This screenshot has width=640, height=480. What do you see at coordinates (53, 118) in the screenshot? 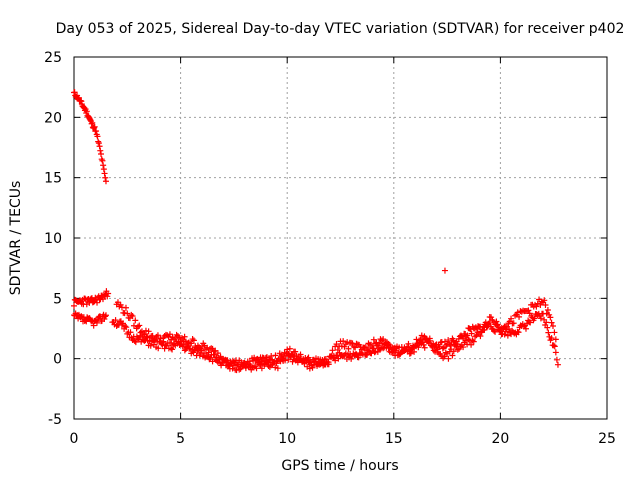
I see `y-tick-label: 20` at bounding box center [53, 118].